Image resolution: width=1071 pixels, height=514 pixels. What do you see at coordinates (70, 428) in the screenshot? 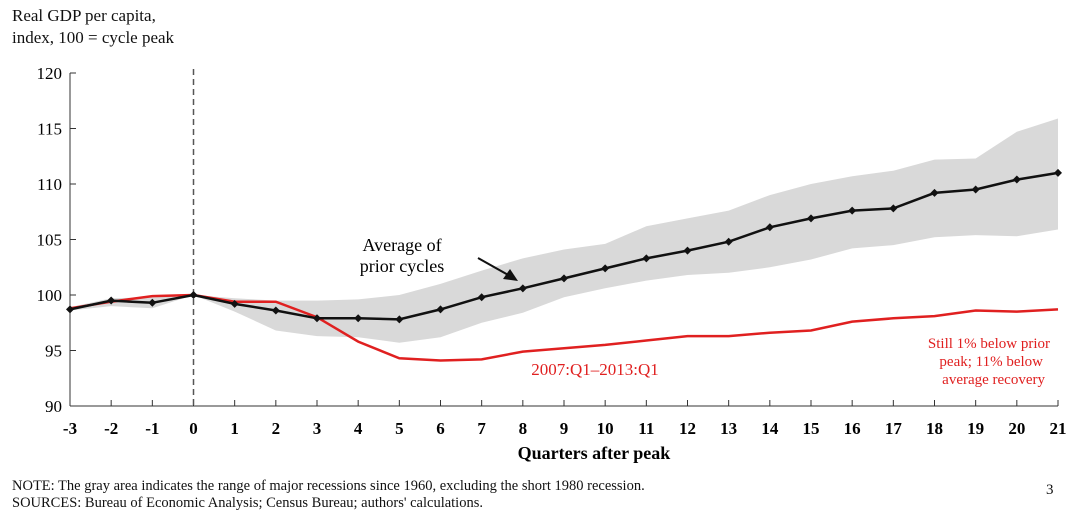
I see `x-tick-label: -3` at bounding box center [70, 428].